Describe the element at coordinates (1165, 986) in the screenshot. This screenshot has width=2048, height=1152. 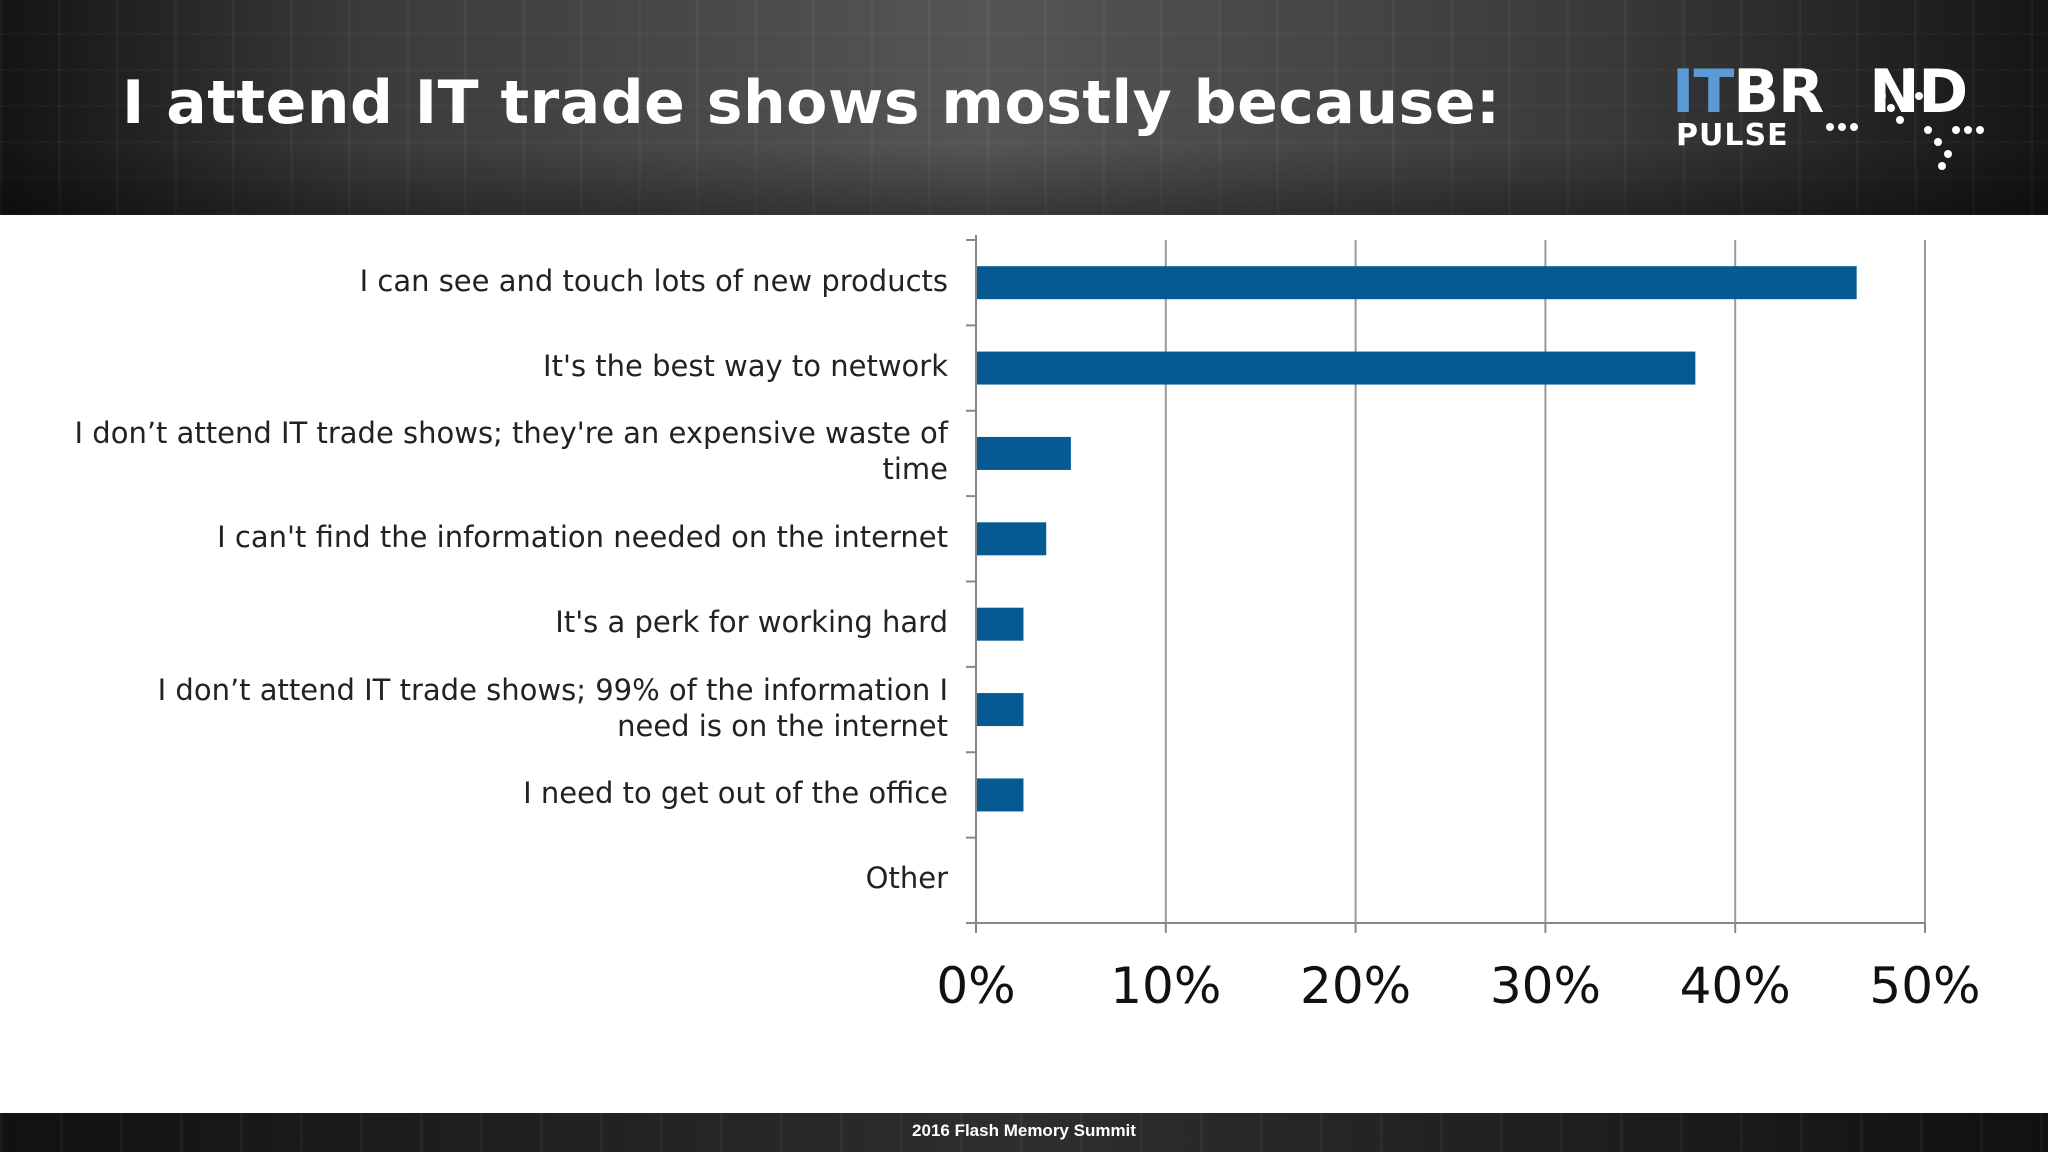
I see `x-tick-label: 10%` at that location.